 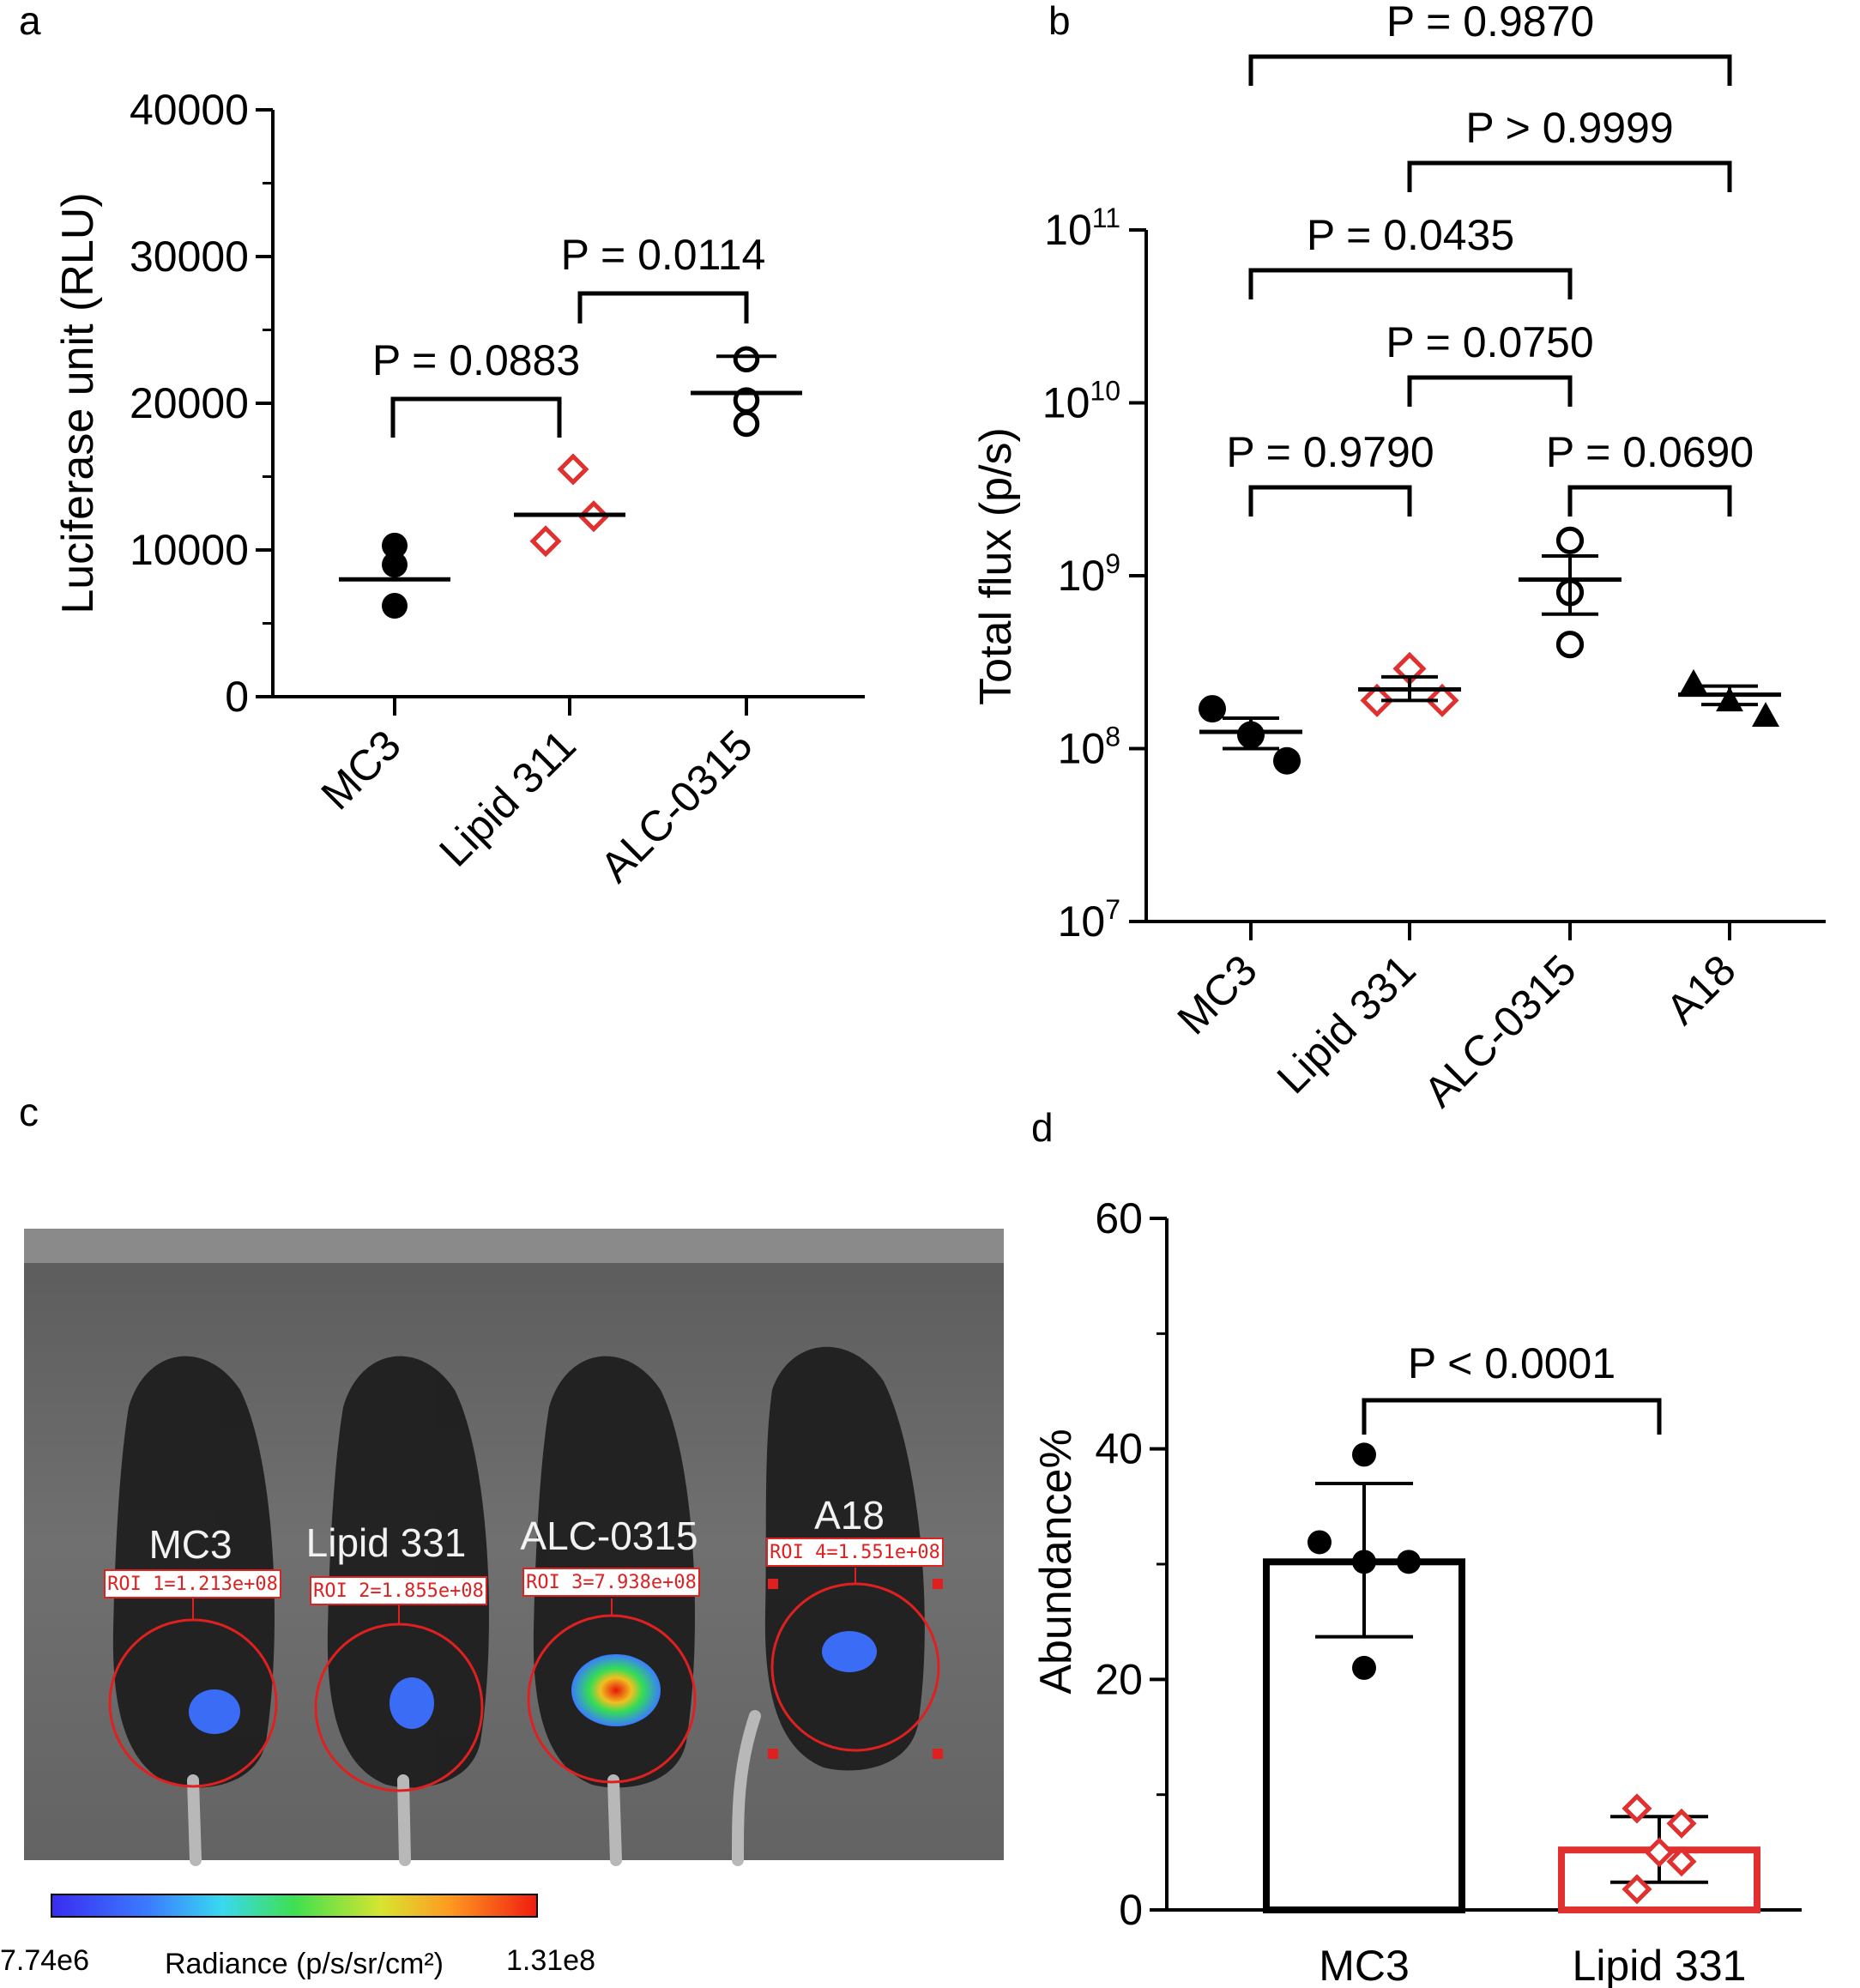 I want to click on comparison-d-0-bracket, so click(x=1512, y=1416).